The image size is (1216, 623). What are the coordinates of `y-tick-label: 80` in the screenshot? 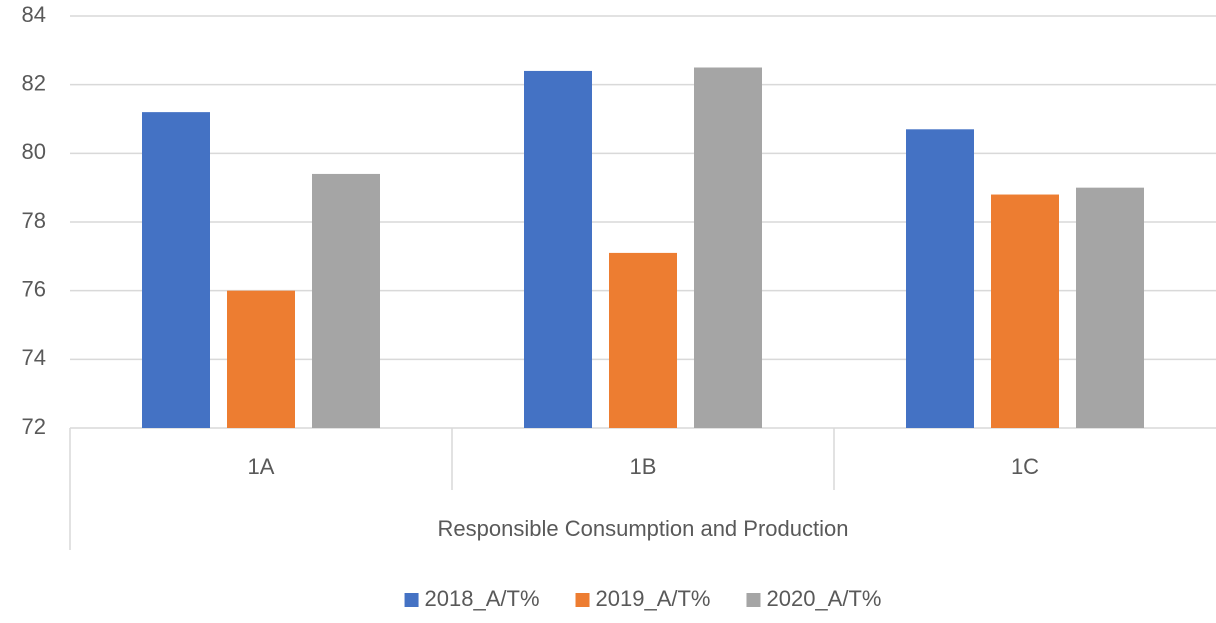 It's located at (34, 151).